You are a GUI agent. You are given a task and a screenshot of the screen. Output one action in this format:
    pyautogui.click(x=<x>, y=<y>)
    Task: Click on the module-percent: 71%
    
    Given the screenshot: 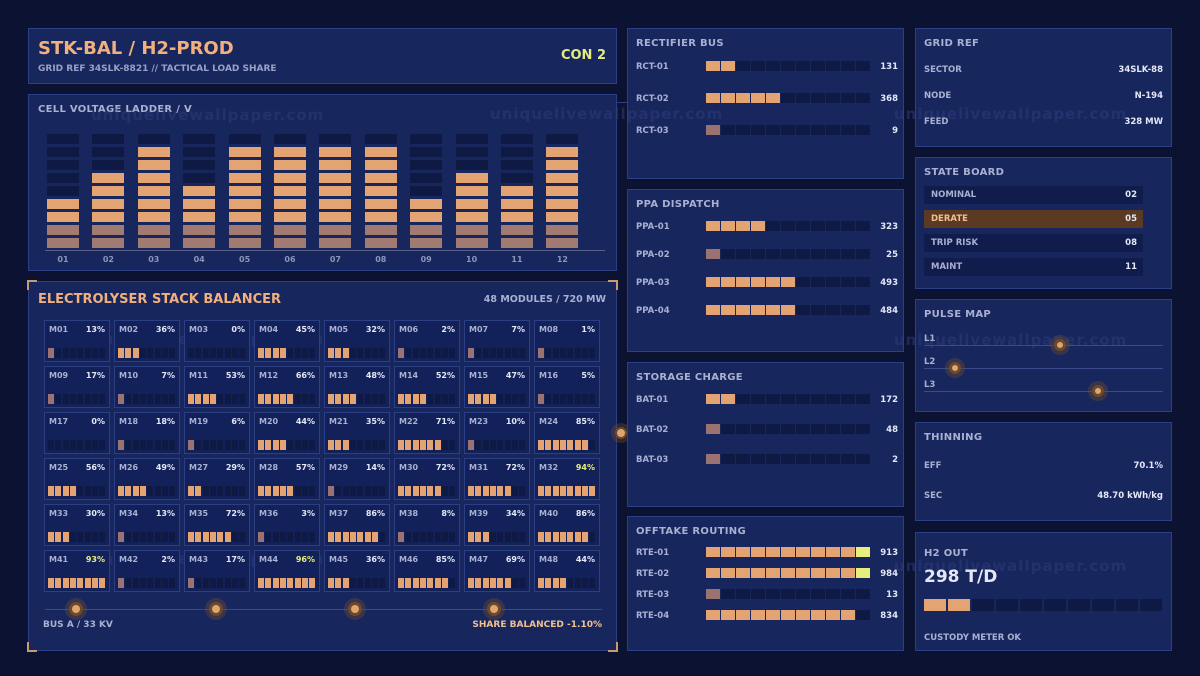 What is the action you would take?
    pyautogui.click(x=445, y=421)
    